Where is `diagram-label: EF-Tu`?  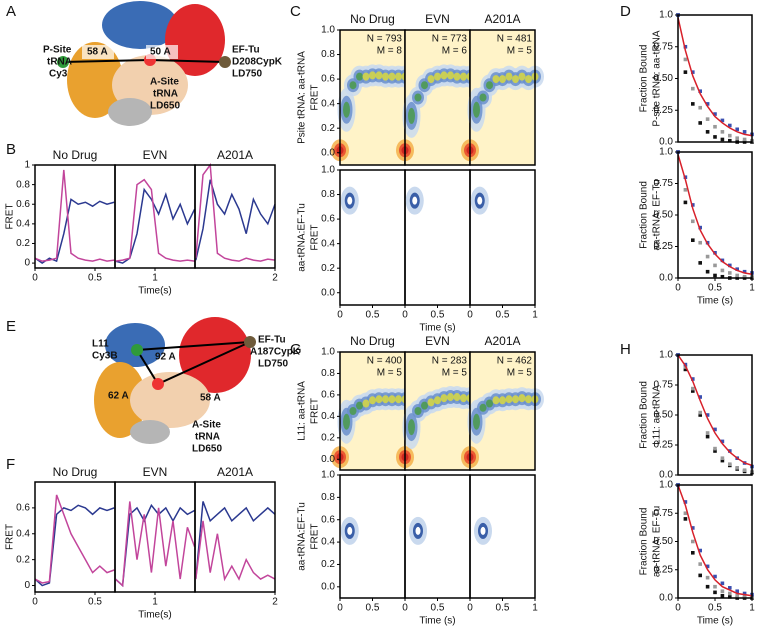 diagram-label: EF-Tu is located at coordinates (272, 340).